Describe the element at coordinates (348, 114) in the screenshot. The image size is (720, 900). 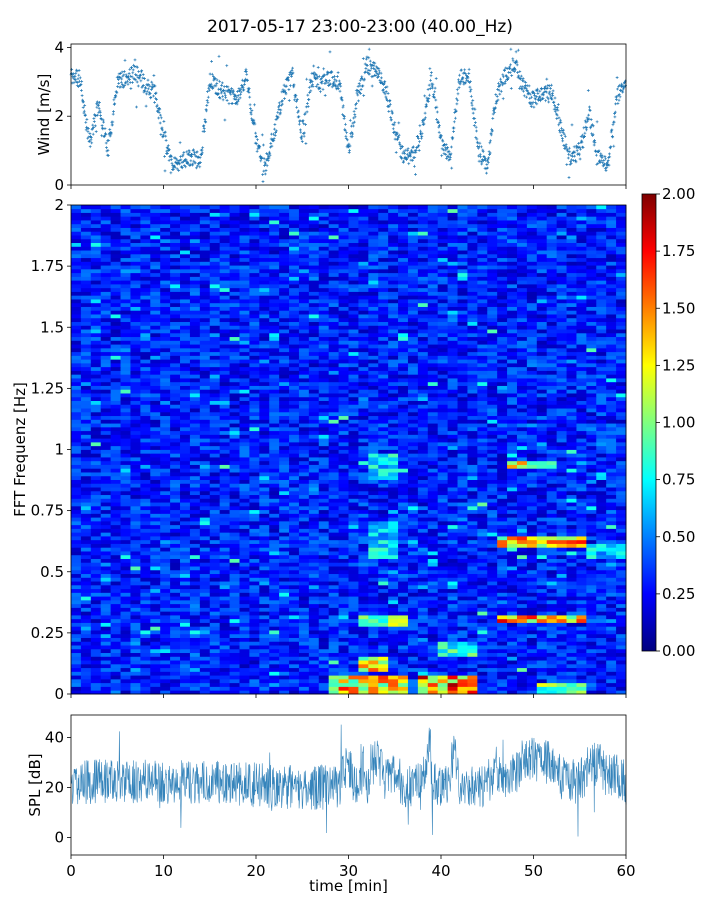
I see `wind-axes-frame` at that location.